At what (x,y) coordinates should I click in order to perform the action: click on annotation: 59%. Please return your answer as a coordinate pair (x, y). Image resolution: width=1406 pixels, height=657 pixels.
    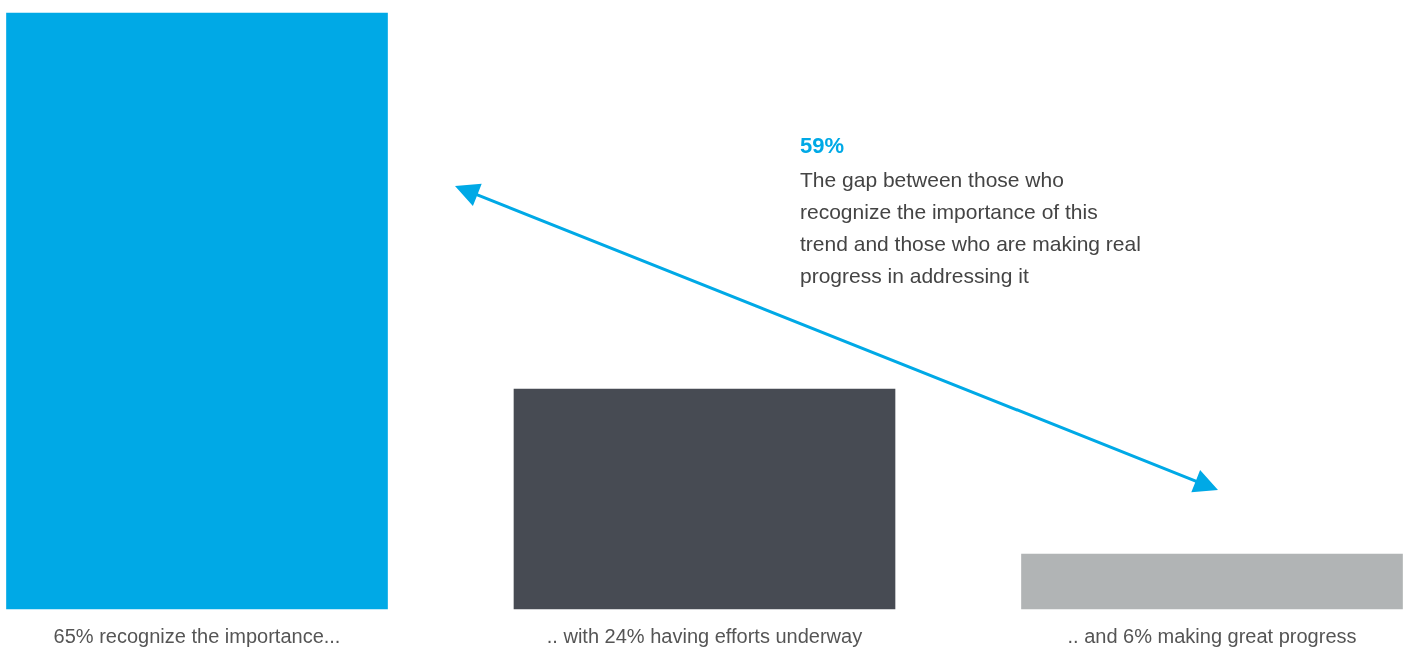
    Looking at the image, I should click on (822, 146).